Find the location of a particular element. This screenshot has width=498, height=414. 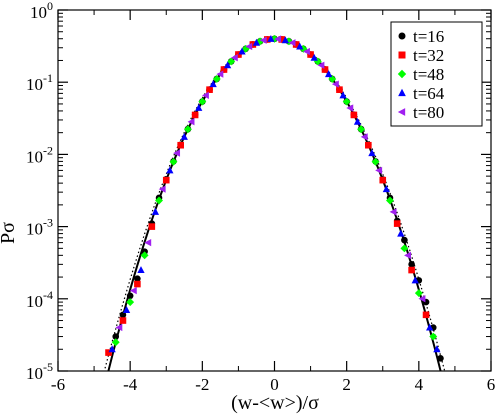

legend-label: t=32 is located at coordinates (428, 55).